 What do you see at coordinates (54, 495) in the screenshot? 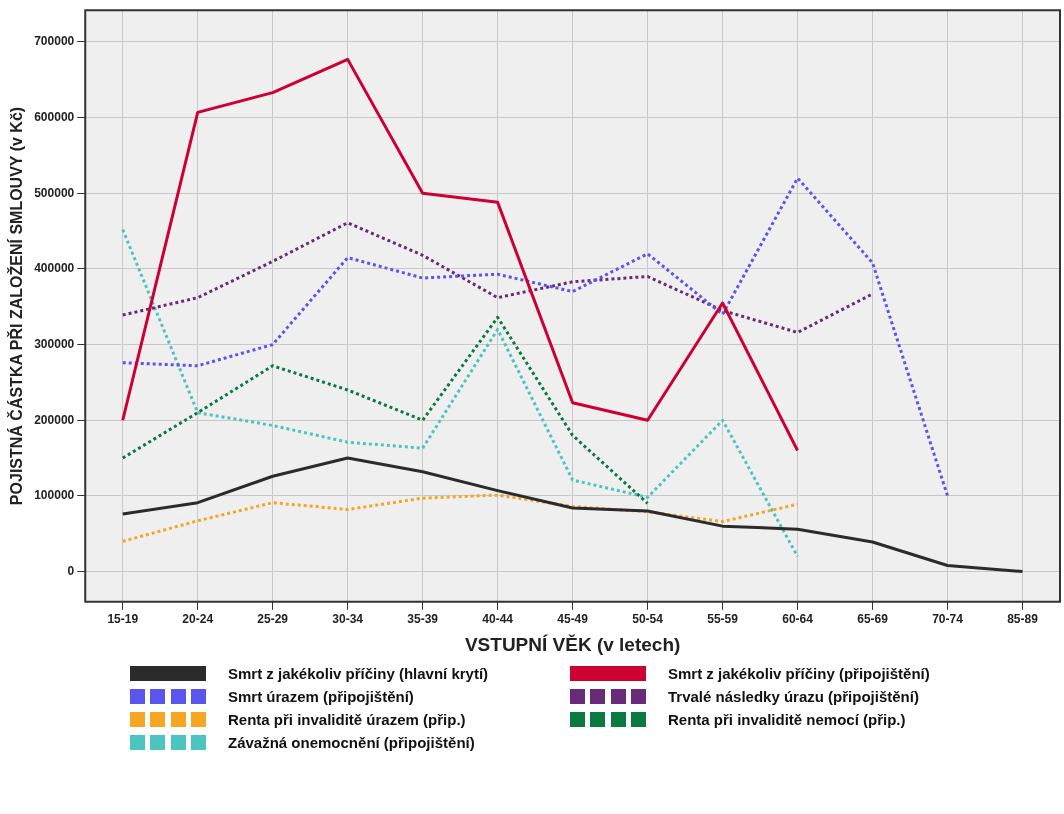
I see `y-tick-label: 100000` at bounding box center [54, 495].